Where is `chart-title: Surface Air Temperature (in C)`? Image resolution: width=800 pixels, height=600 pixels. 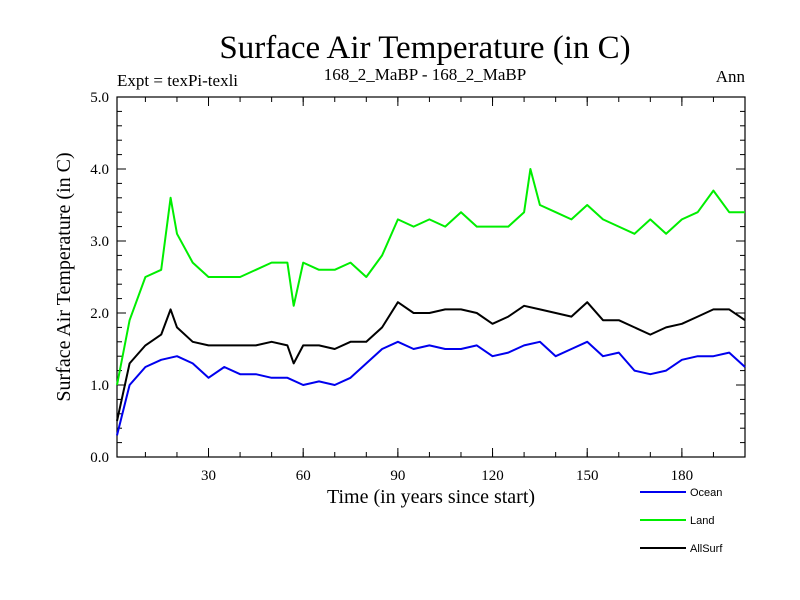 chart-title: Surface Air Temperature (in C) is located at coordinates (424, 48).